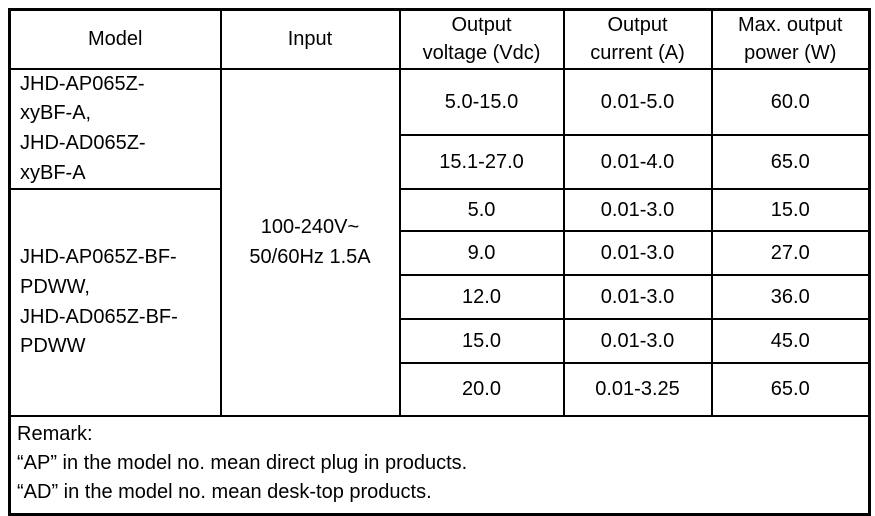  What do you see at coordinates (481, 390) in the screenshot?
I see `voltage-cell: 20.0` at bounding box center [481, 390].